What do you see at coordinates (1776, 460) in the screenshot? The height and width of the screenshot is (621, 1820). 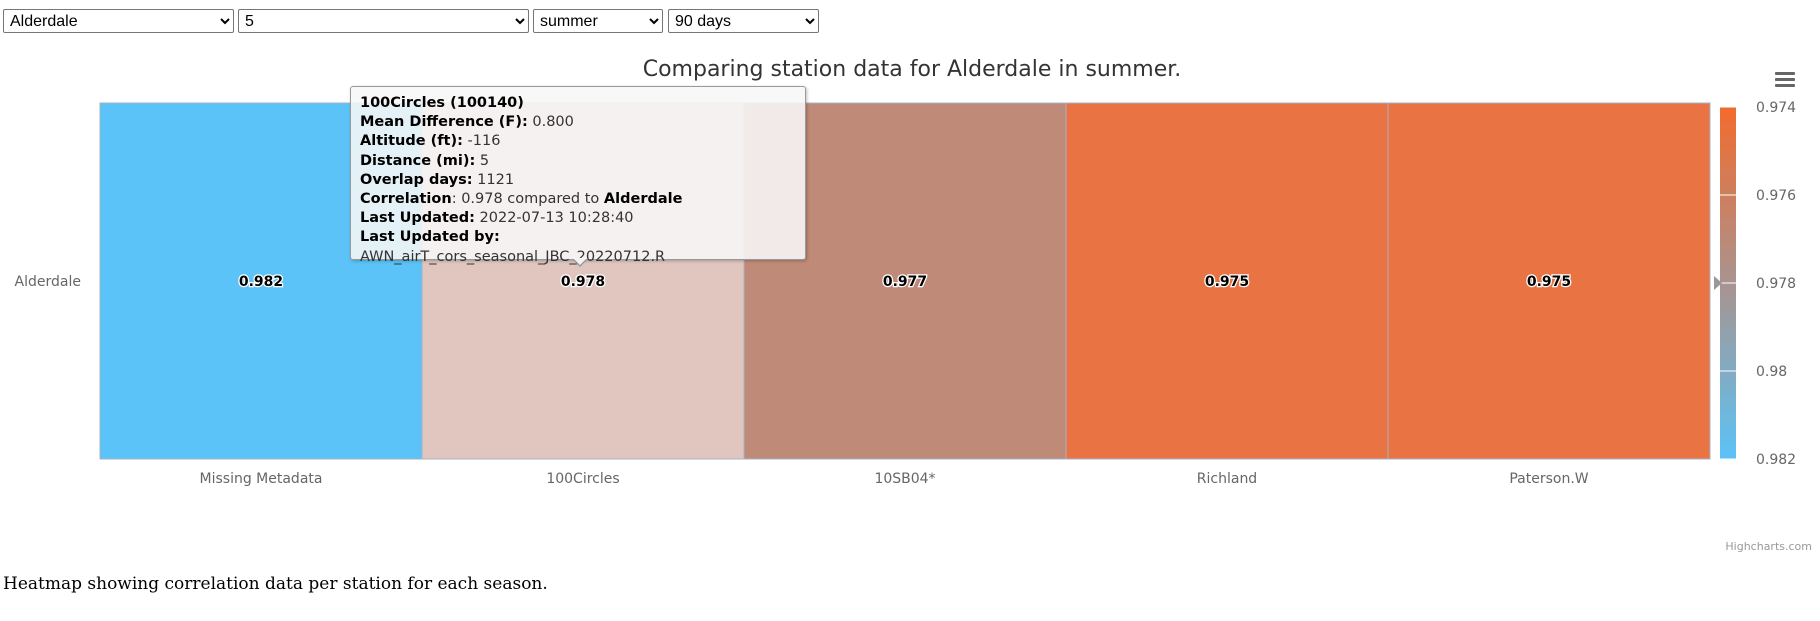 I see `color-scale-label: 0.982` at bounding box center [1776, 460].